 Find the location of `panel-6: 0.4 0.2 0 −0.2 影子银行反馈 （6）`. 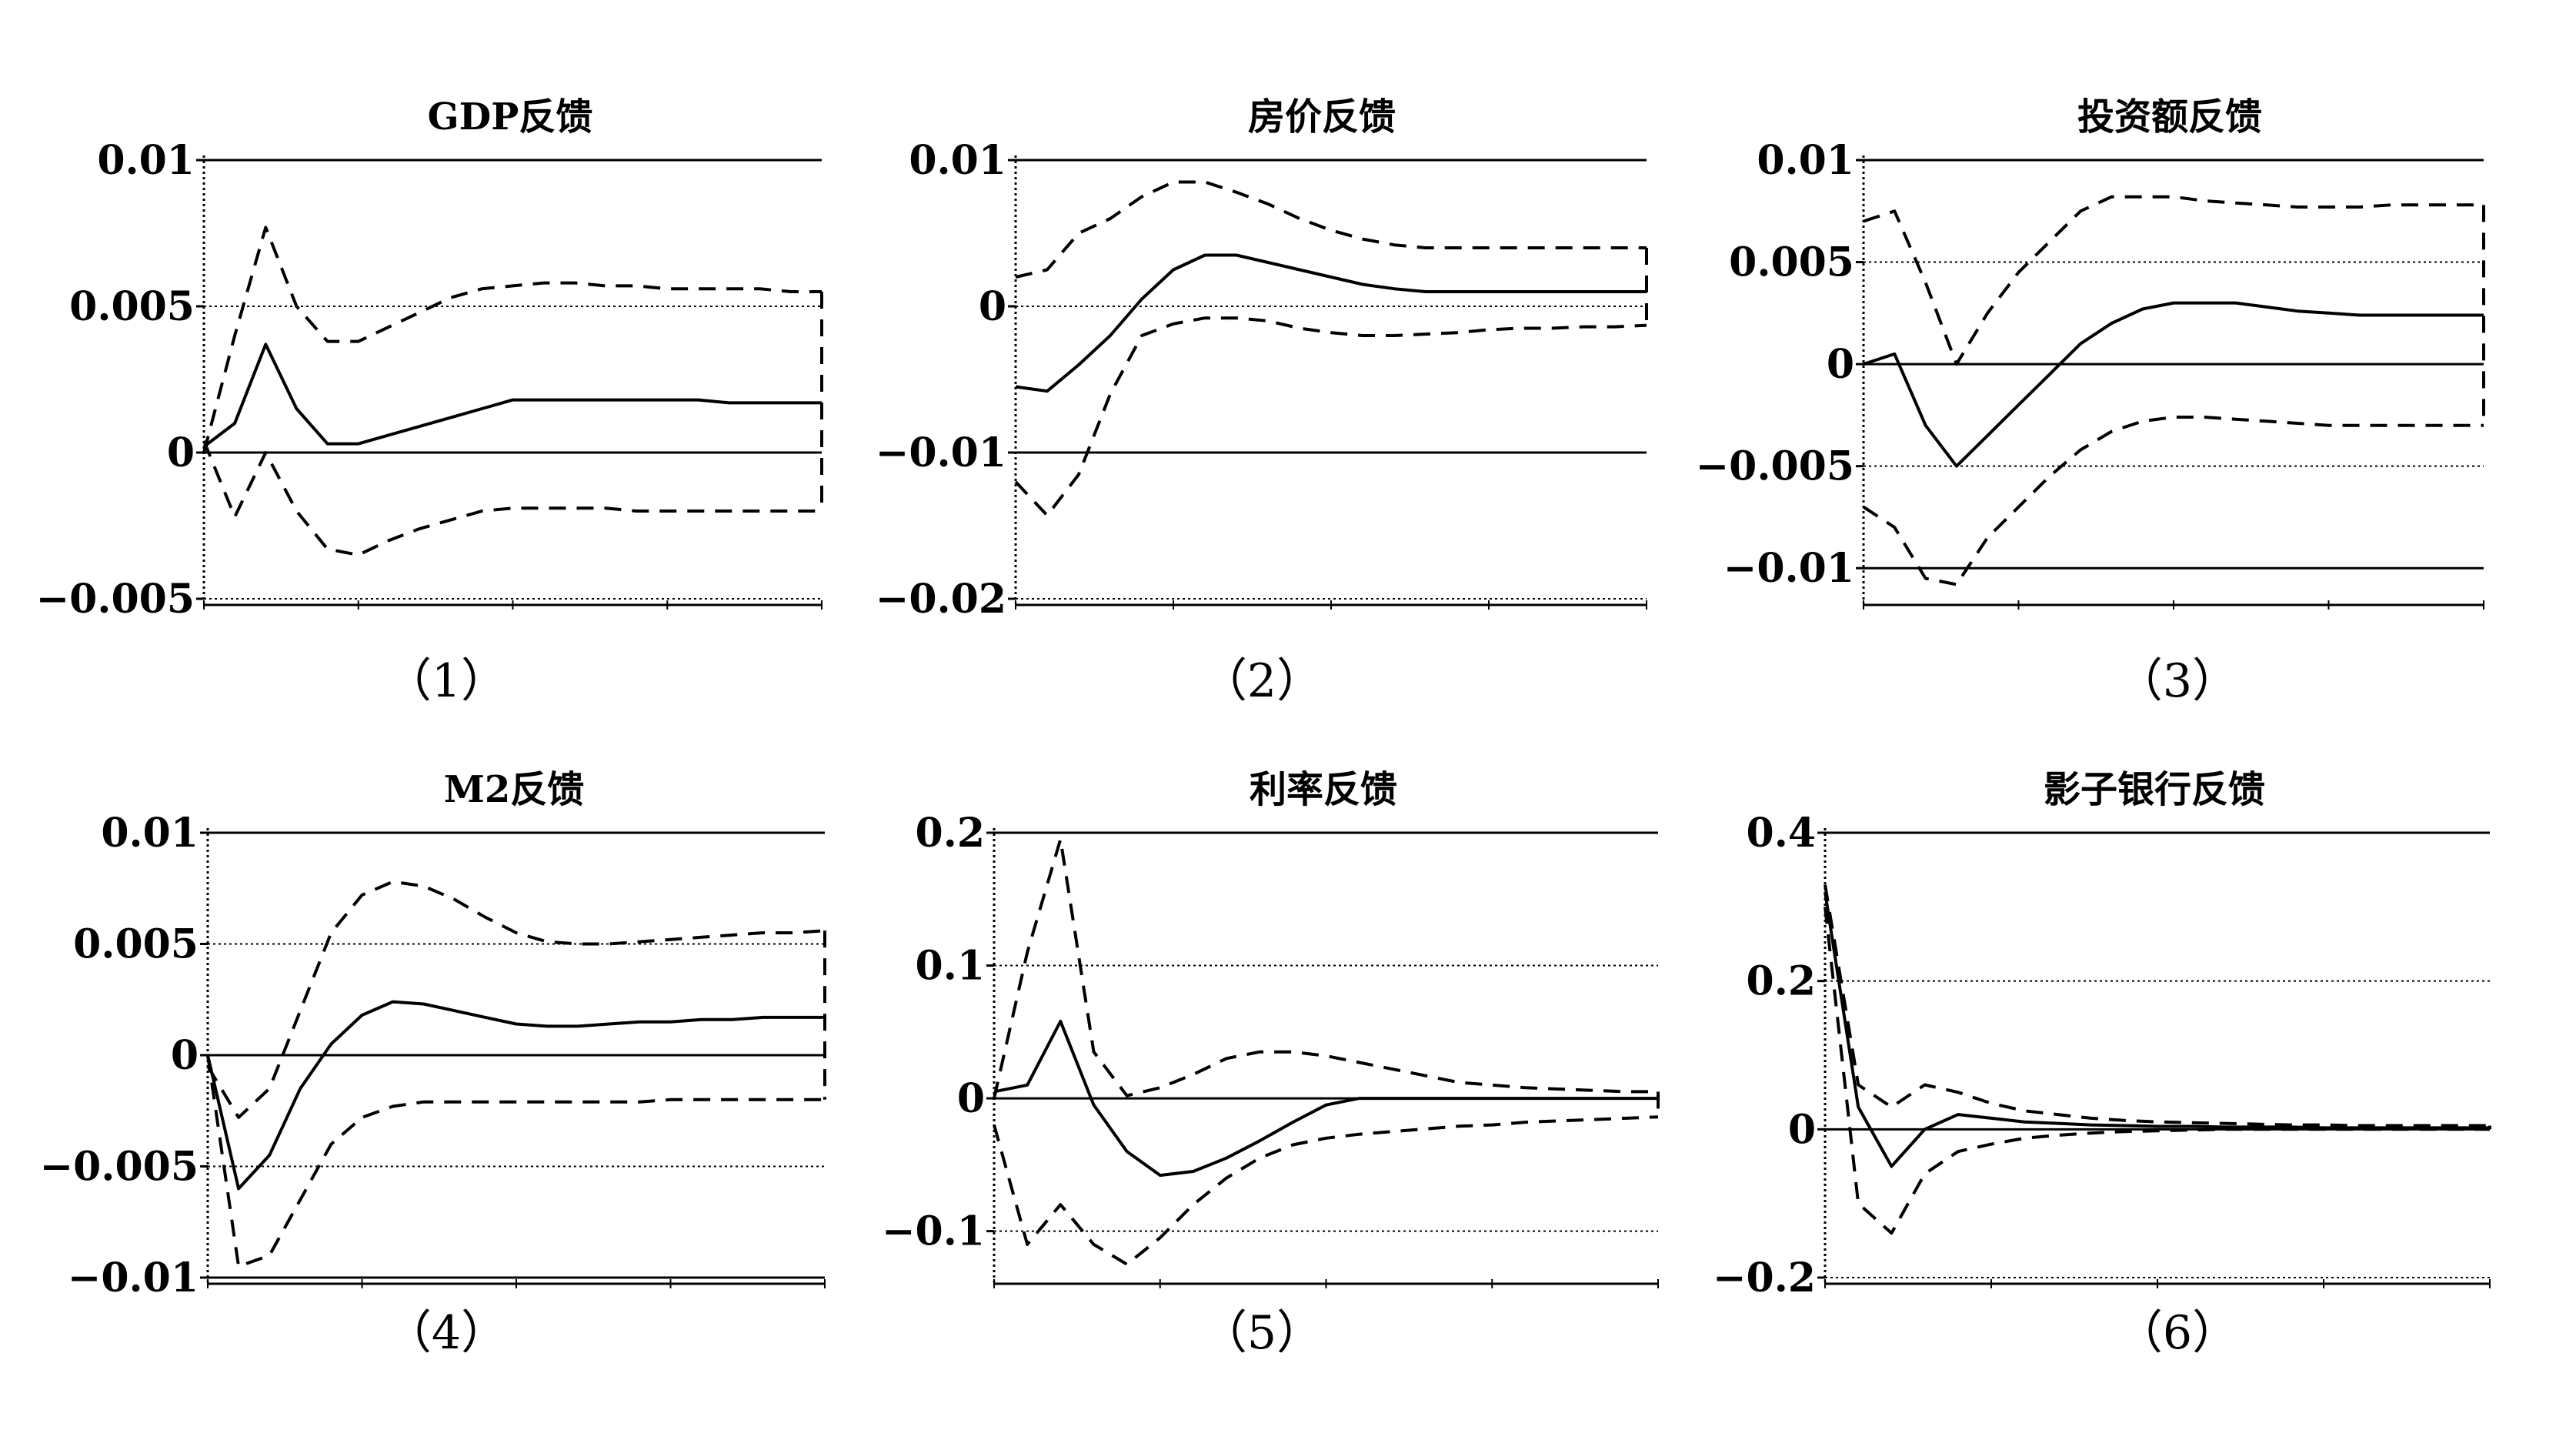

panel-6: 0.4 0.2 0 −0.2 影子银行反馈 （6） is located at coordinates (2102, 1064).